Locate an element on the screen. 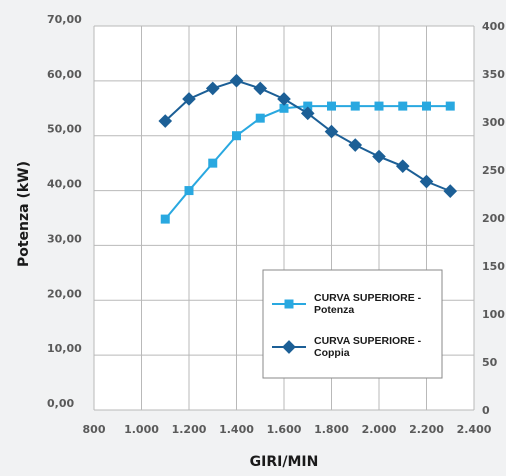 The height and width of the screenshot is (476, 506). y-right-tick-label: 150 is located at coordinates (493, 266).